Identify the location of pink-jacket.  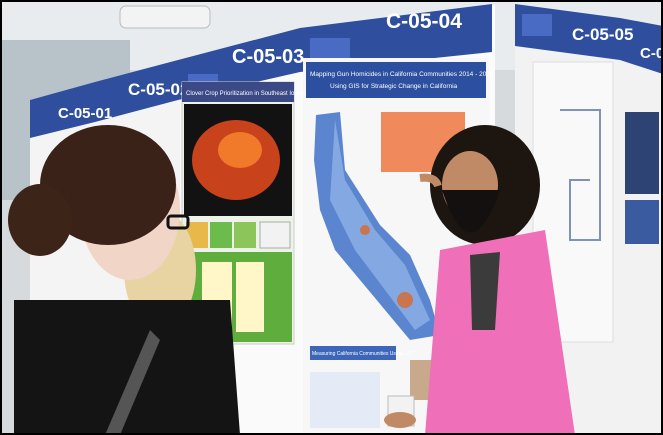
(500, 332).